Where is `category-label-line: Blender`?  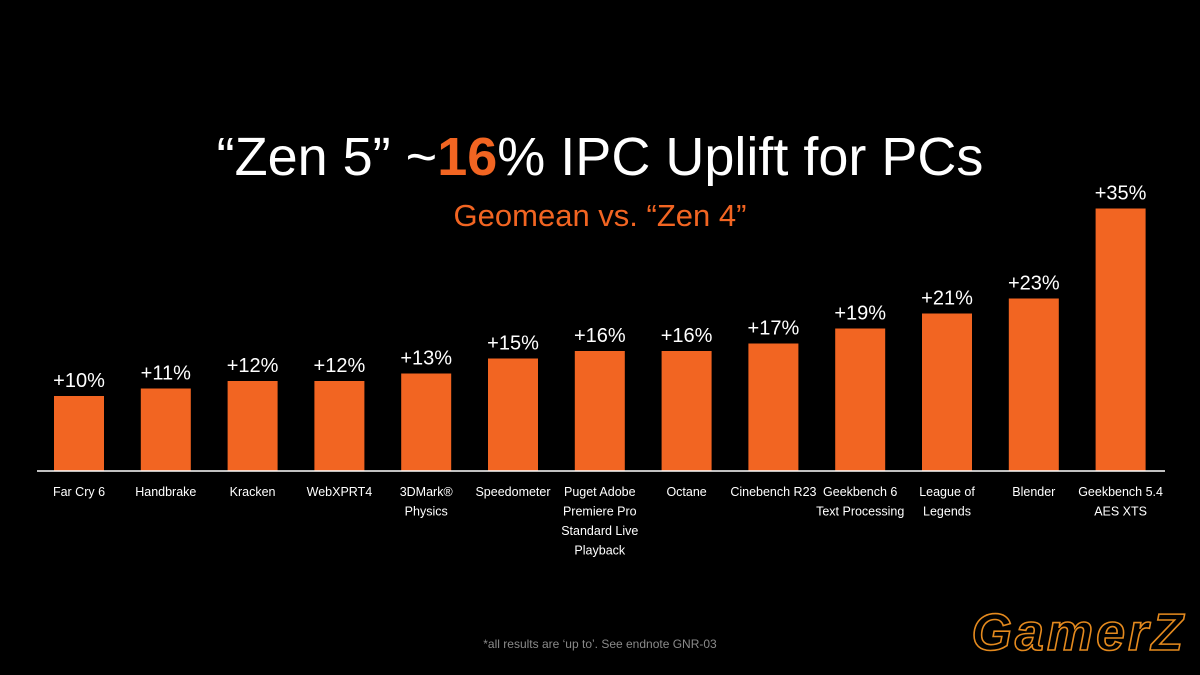 category-label-line: Blender is located at coordinates (1033, 492).